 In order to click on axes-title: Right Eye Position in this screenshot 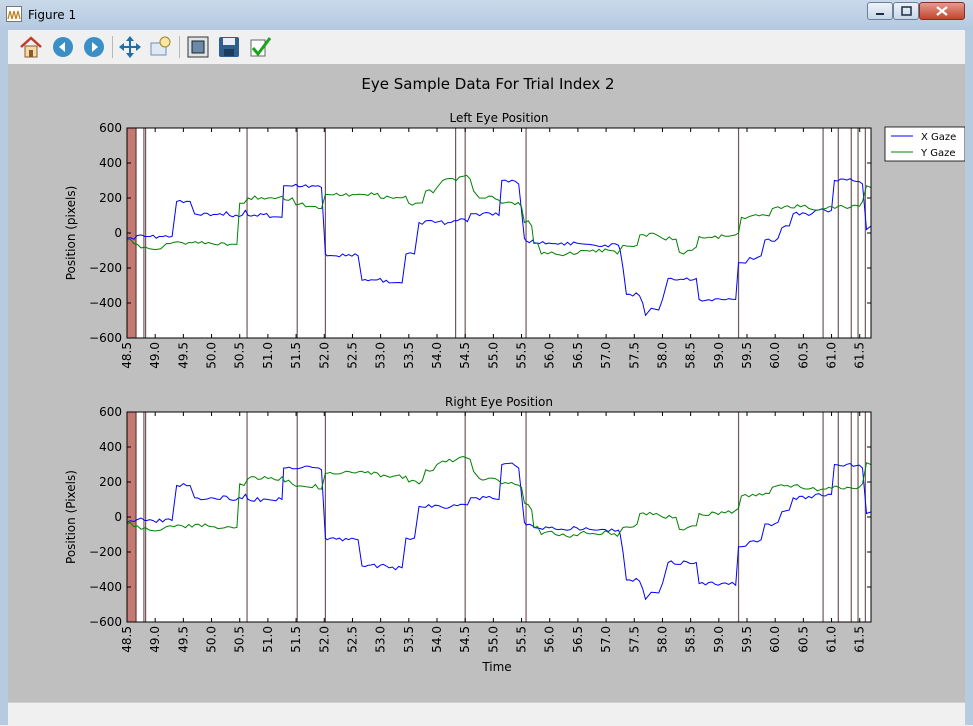, I will do `click(499, 402)`.